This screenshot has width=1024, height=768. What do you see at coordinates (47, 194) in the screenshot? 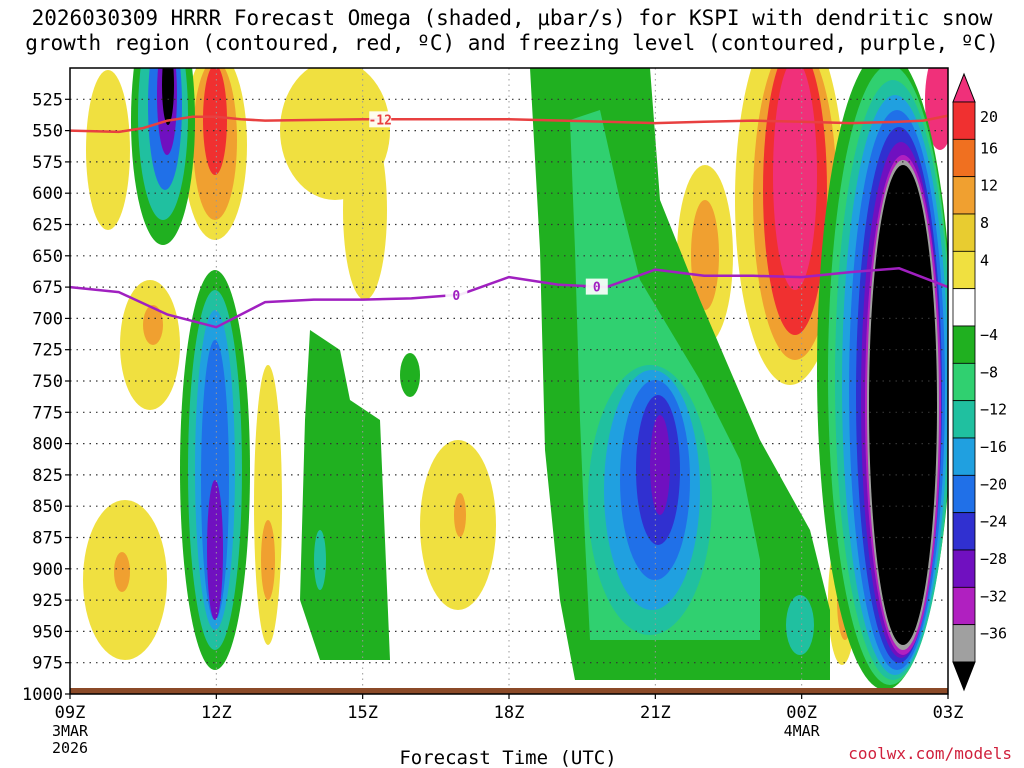
I see `y-tick-label: 600` at bounding box center [47, 194].